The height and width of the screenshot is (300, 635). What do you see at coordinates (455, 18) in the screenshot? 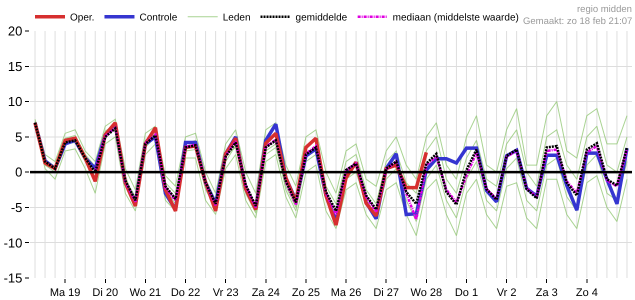
I see `legend-label: mediaan (middelste waarde)` at bounding box center [455, 18].